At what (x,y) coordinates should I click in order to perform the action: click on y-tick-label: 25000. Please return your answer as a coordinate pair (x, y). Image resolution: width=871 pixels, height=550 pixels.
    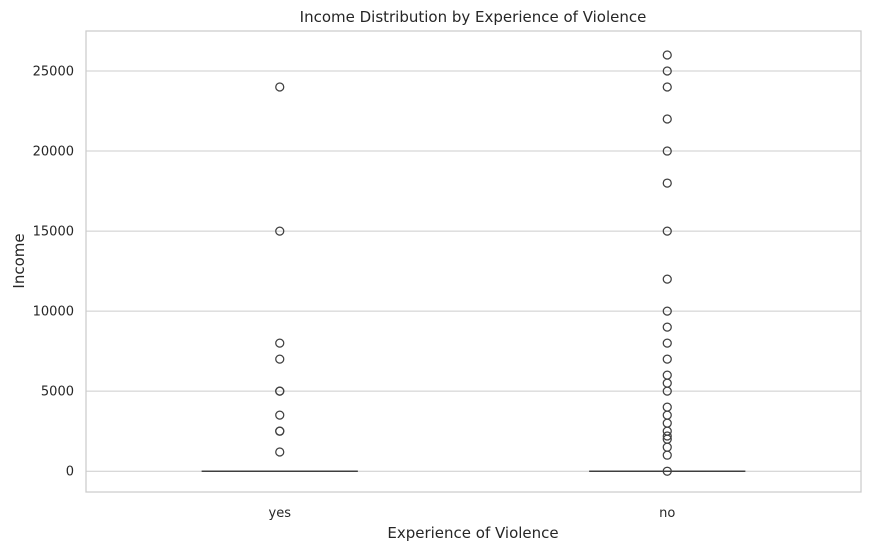
    Looking at the image, I should click on (53, 72).